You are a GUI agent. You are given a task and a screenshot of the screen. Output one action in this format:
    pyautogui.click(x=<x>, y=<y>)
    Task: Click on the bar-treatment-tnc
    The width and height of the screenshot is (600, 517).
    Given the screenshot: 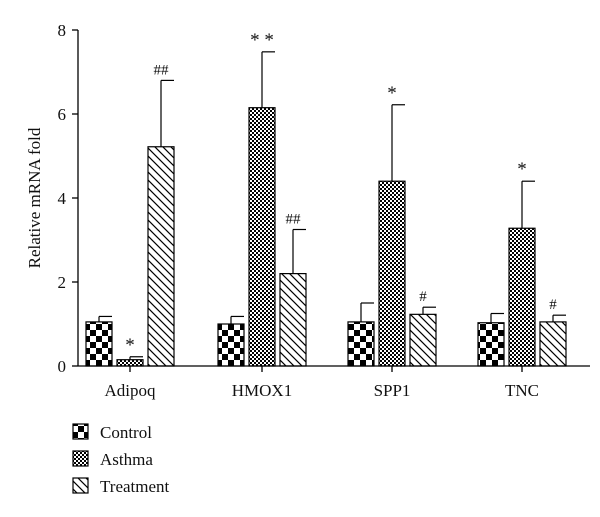 What is the action you would take?
    pyautogui.click(x=553, y=344)
    